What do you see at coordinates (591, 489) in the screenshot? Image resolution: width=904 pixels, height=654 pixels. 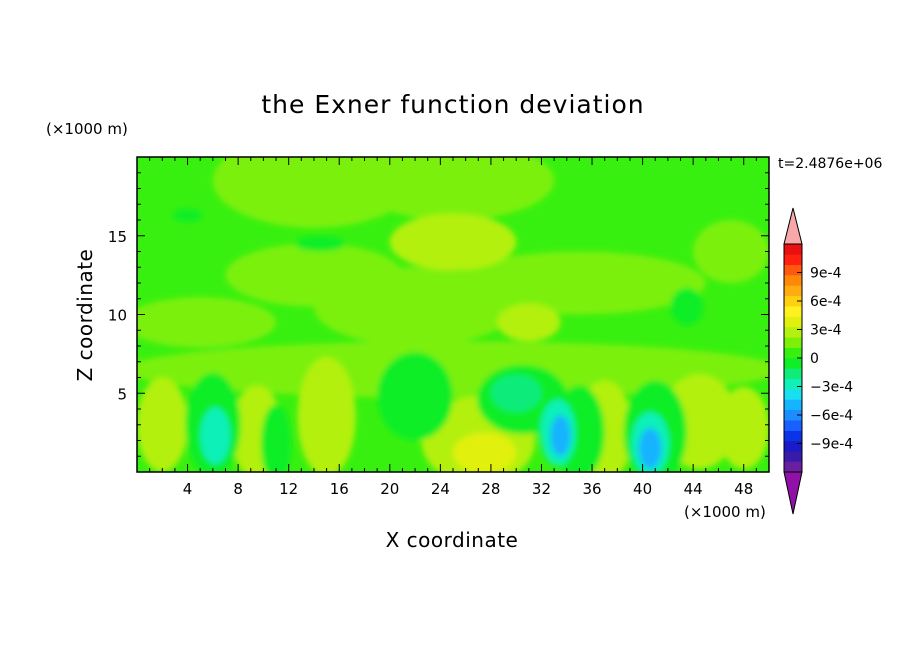 I see `x-tick-label: 36` at bounding box center [591, 489].